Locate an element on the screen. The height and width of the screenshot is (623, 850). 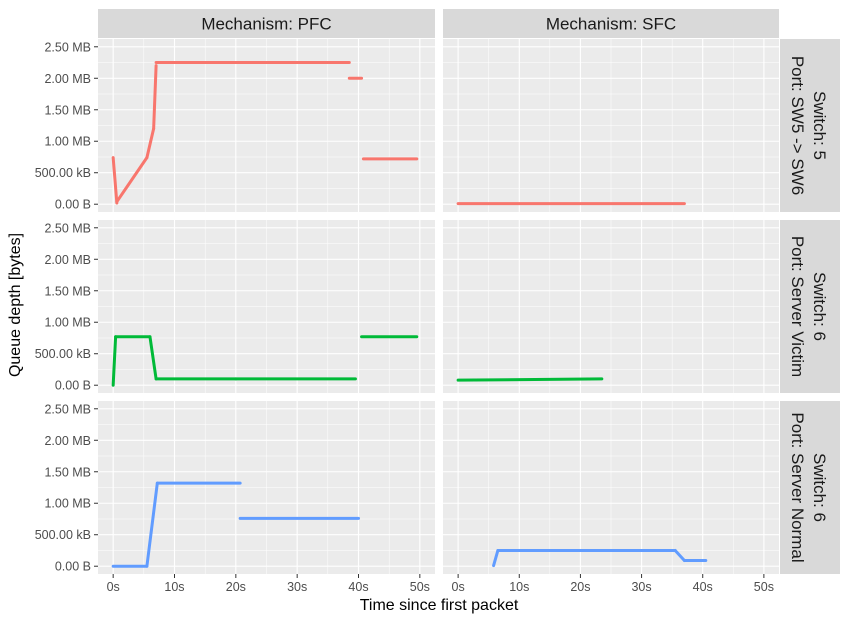
row-strip-label: Switch: 6Port: Server Normal is located at coordinates (808, 487).